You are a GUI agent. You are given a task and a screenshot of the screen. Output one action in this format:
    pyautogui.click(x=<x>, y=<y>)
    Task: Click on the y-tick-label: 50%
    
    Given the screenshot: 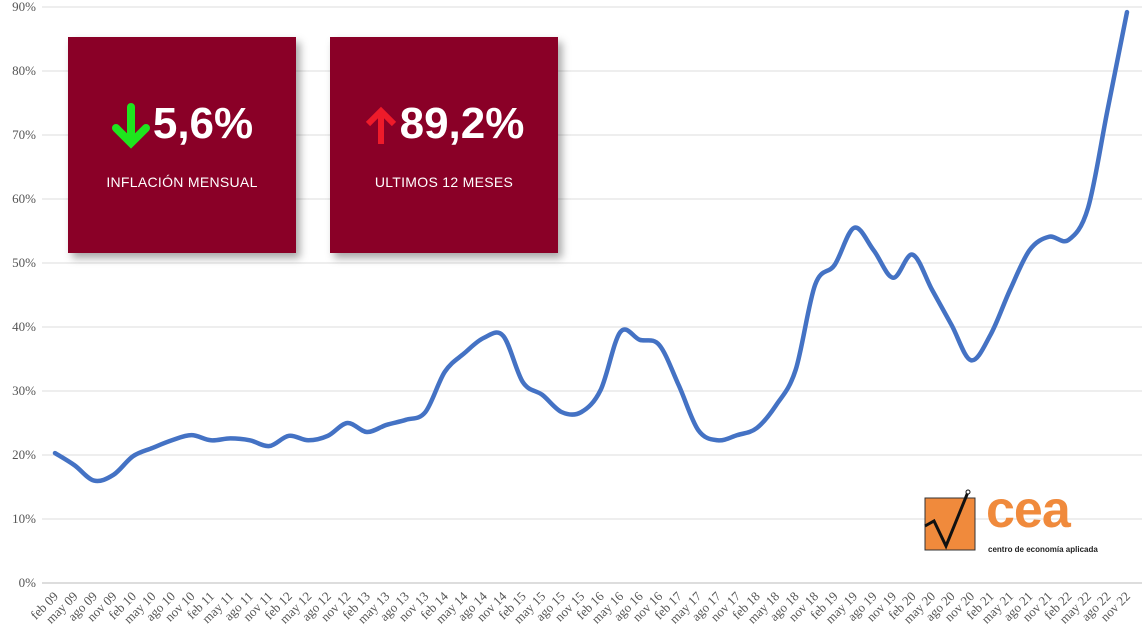 What is the action you would take?
    pyautogui.click(x=24, y=262)
    